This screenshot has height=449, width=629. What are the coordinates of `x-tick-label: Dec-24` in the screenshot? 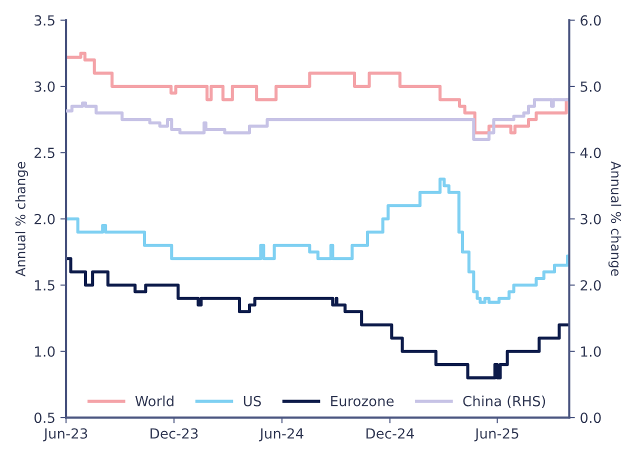 It's located at (390, 433).